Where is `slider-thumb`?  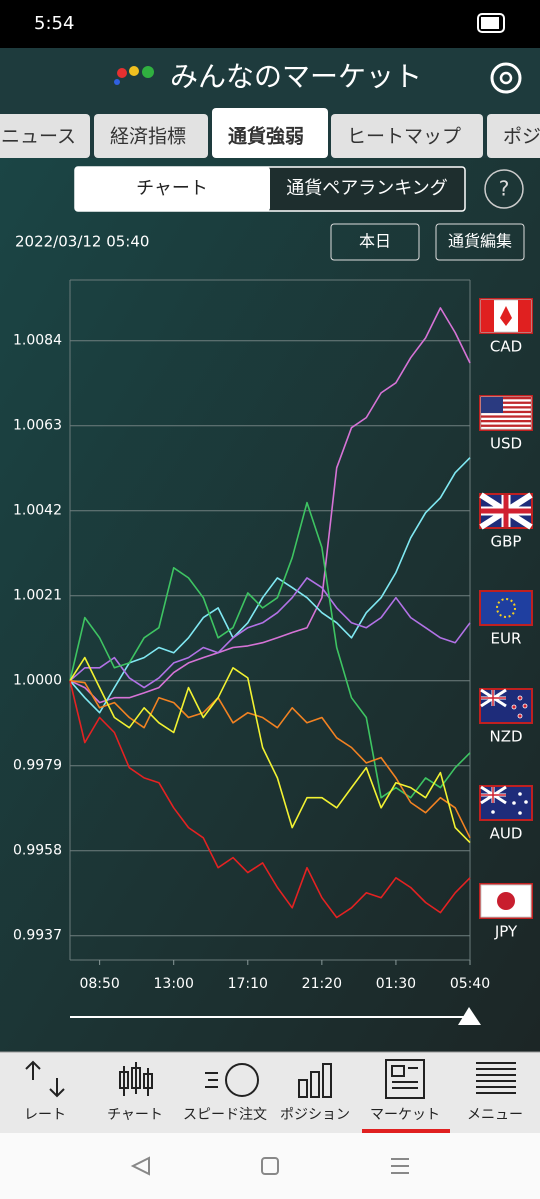 slider-thumb is located at coordinates (469, 1016).